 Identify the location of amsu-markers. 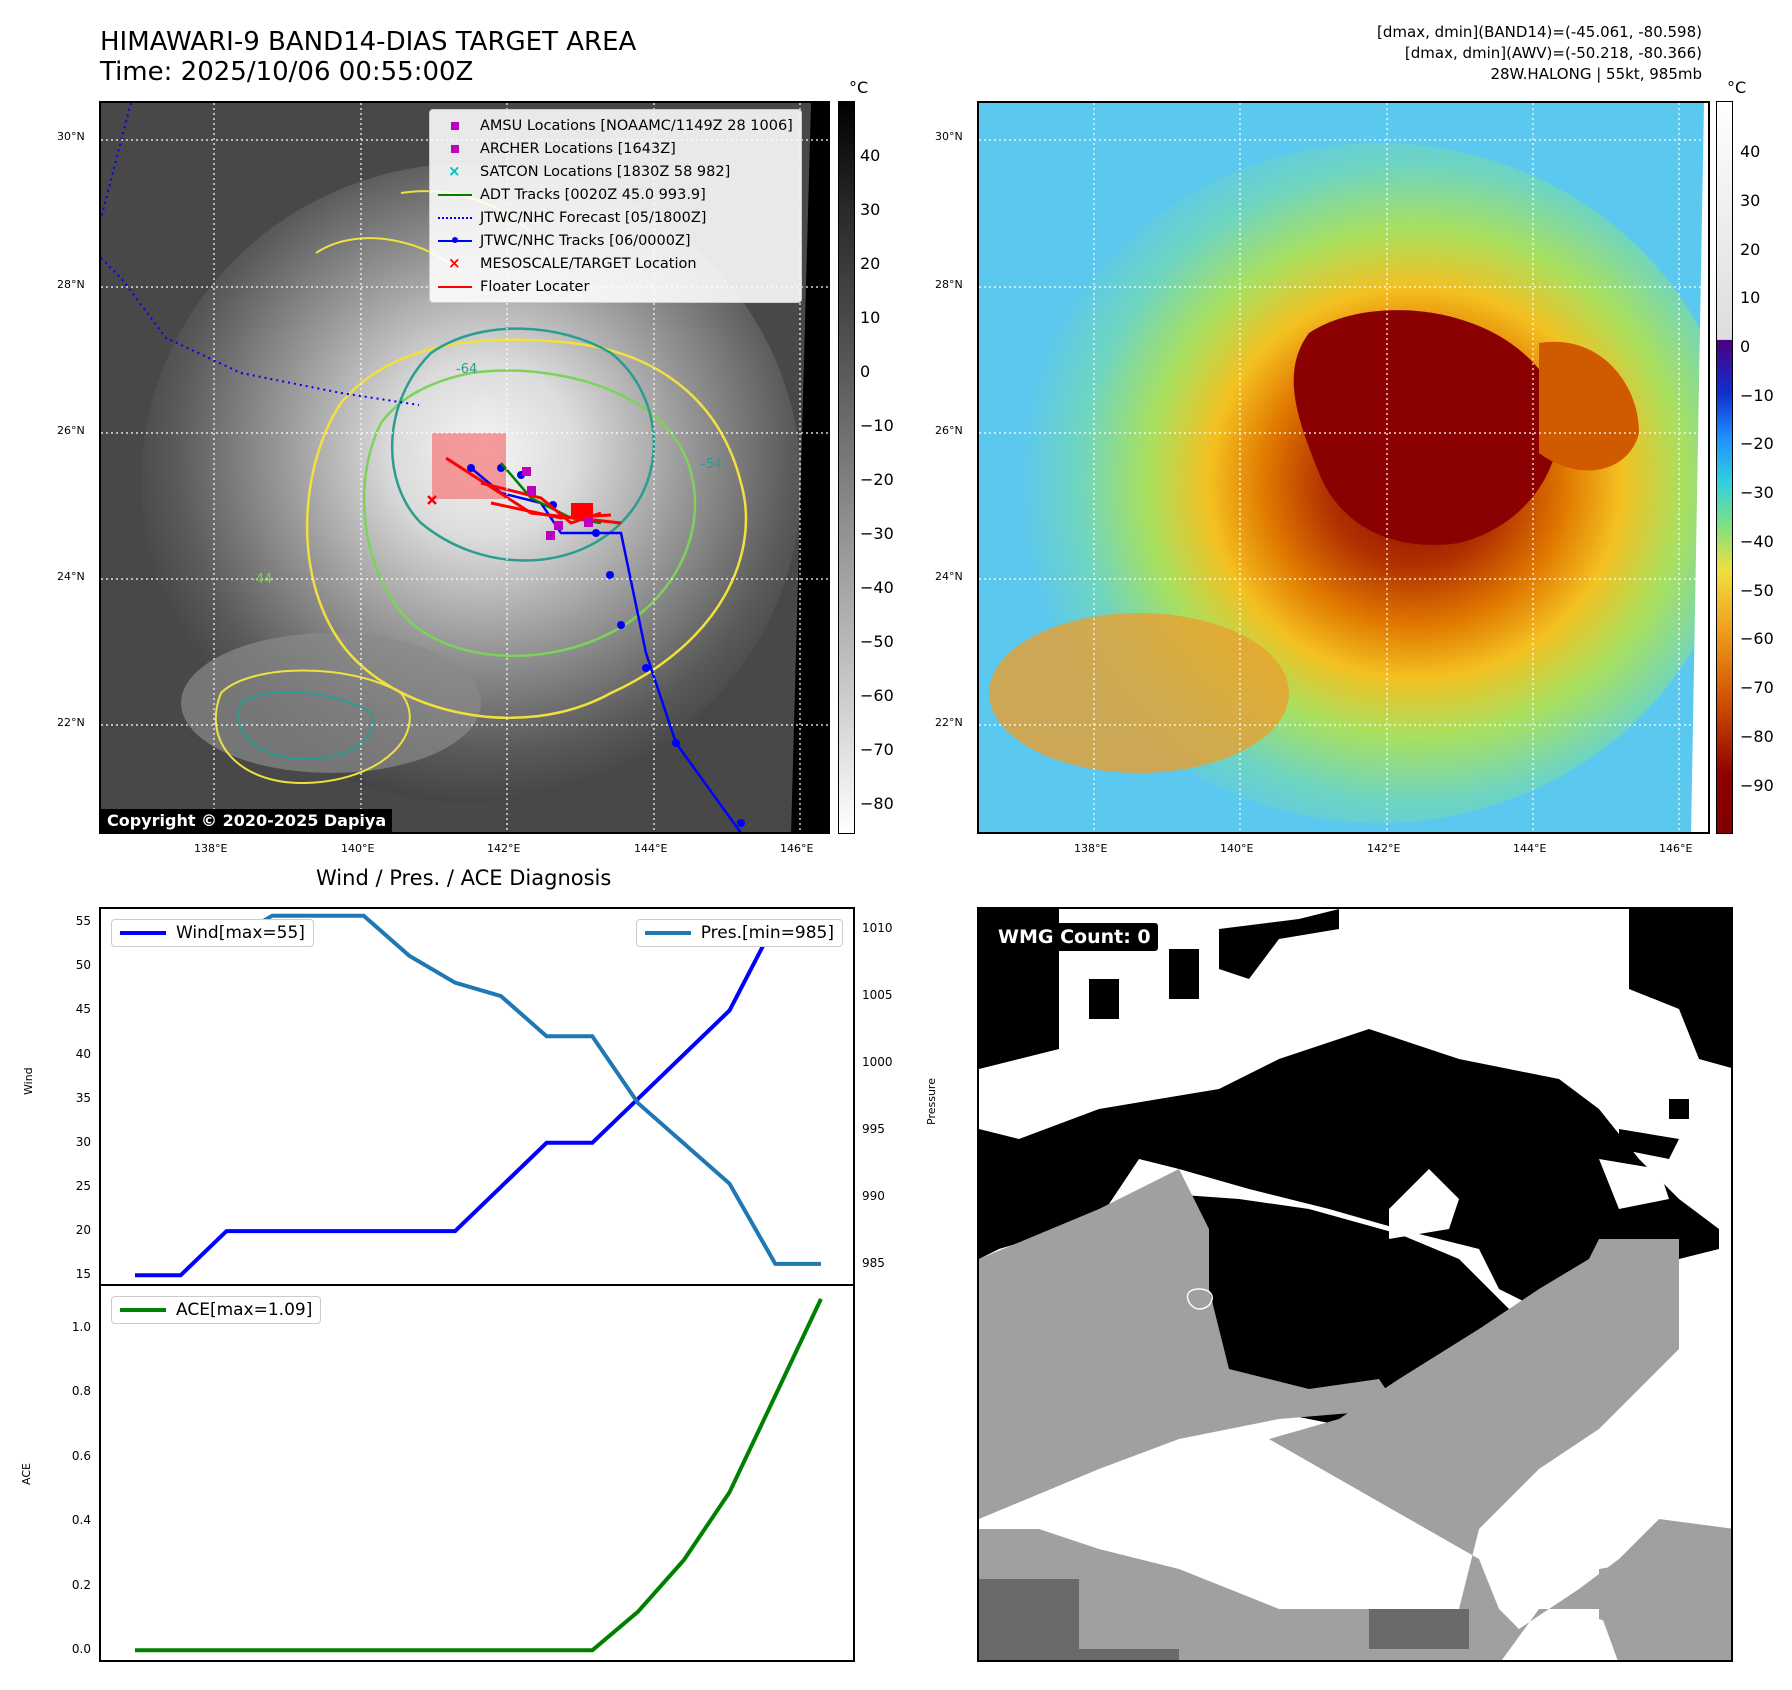
(557, 503).